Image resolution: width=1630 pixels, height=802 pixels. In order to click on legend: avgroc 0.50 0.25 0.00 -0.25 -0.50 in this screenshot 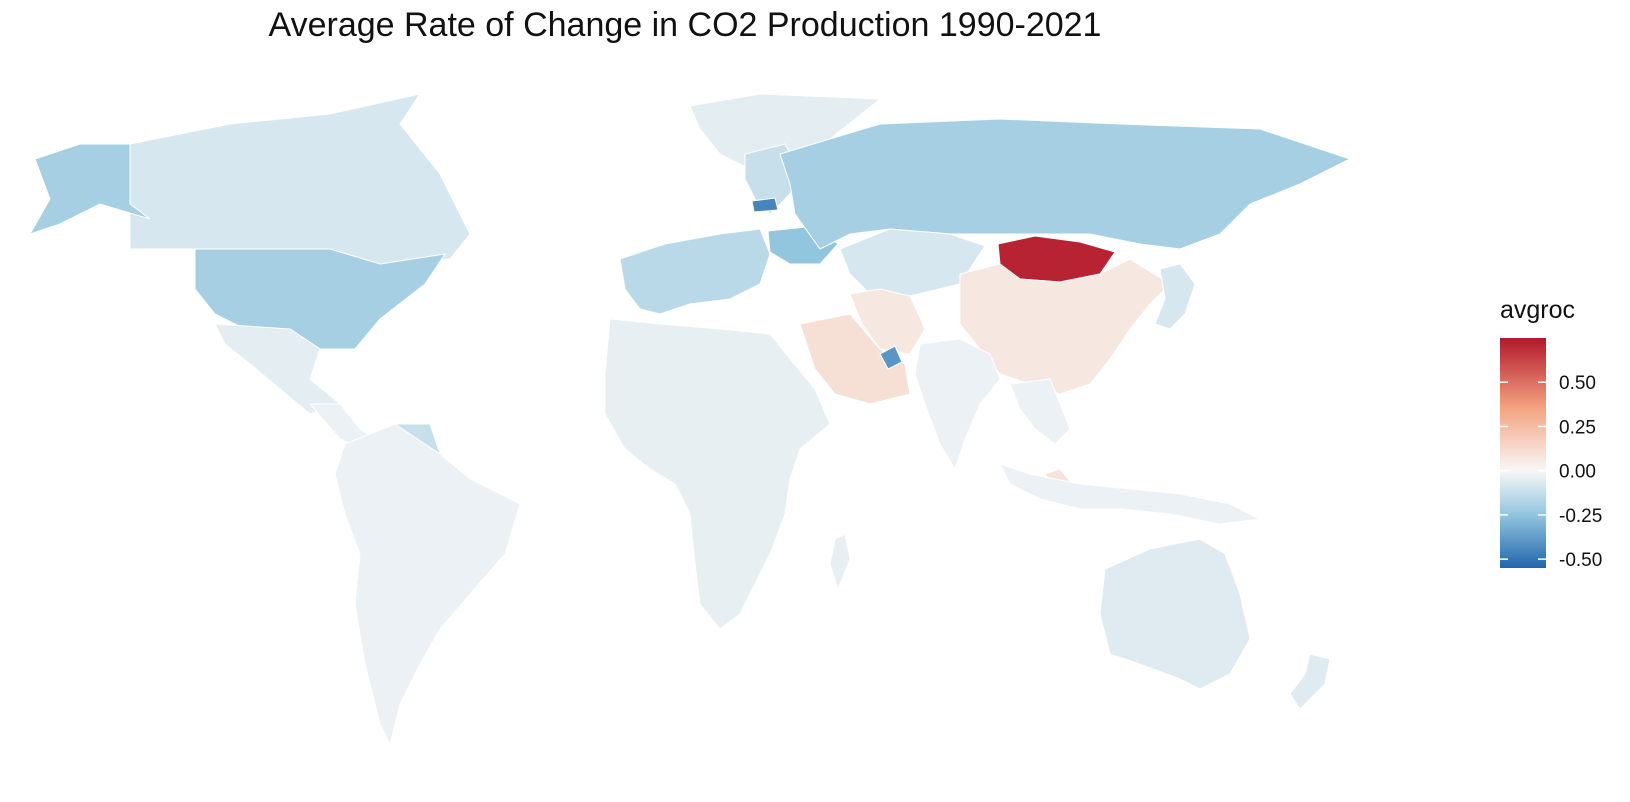, I will do `click(1560, 446)`.